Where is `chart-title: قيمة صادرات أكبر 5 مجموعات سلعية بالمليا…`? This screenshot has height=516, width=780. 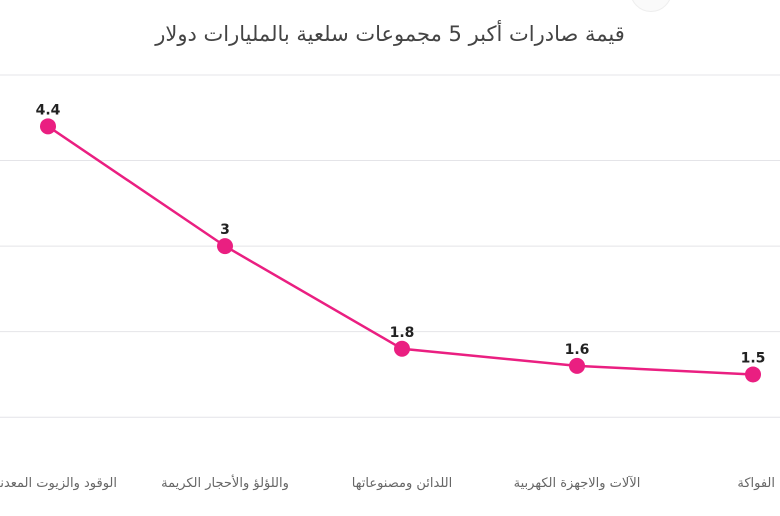
chart-title: قيمة صادرات أكبر 5 مجموعات سلعية بالمليا… is located at coordinates (390, 34).